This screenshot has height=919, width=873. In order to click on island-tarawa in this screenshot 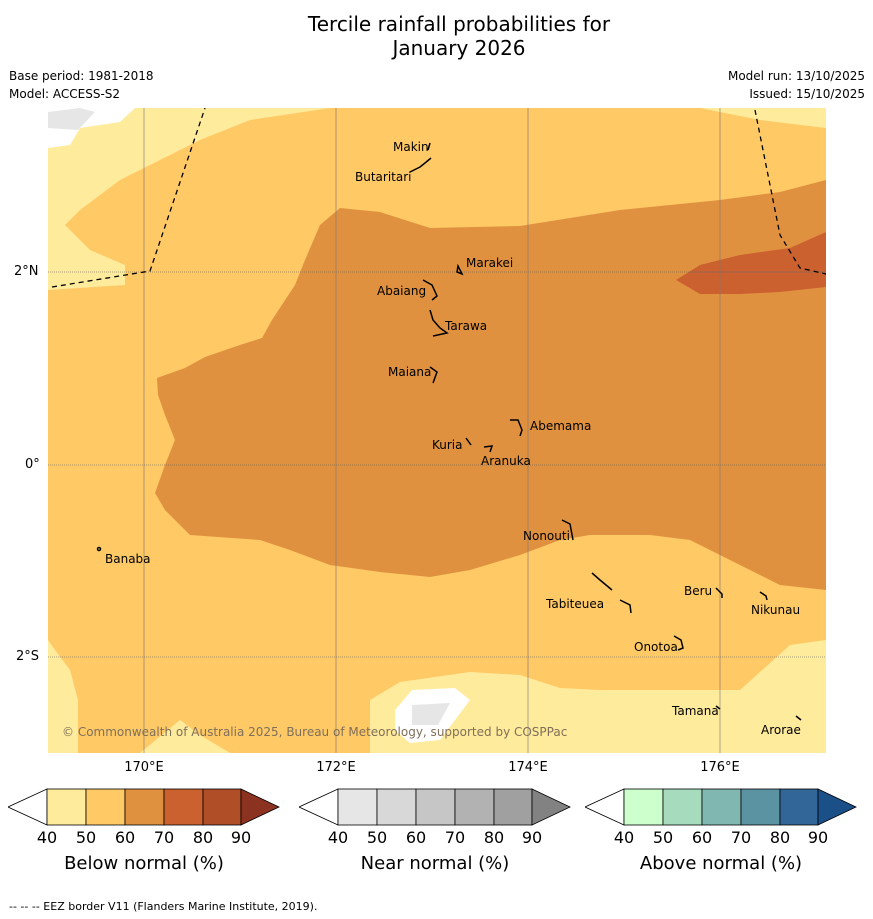, I will do `click(439, 323)`.